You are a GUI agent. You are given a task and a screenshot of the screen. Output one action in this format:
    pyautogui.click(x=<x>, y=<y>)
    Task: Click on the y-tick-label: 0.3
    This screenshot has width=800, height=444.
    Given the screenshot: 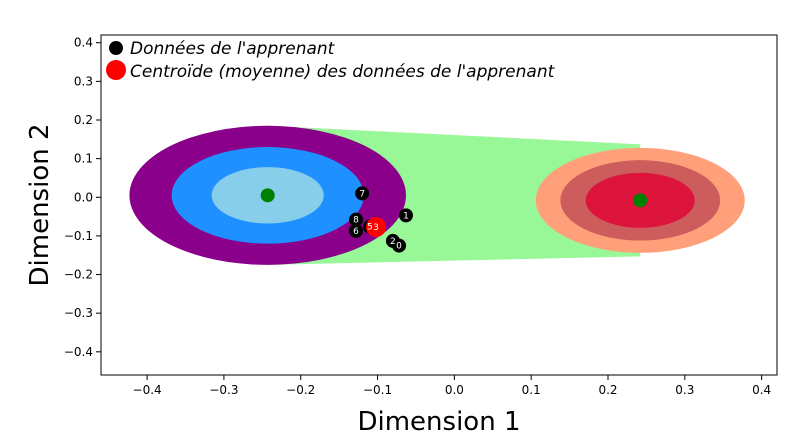 What is the action you would take?
    pyautogui.click(x=83, y=81)
    